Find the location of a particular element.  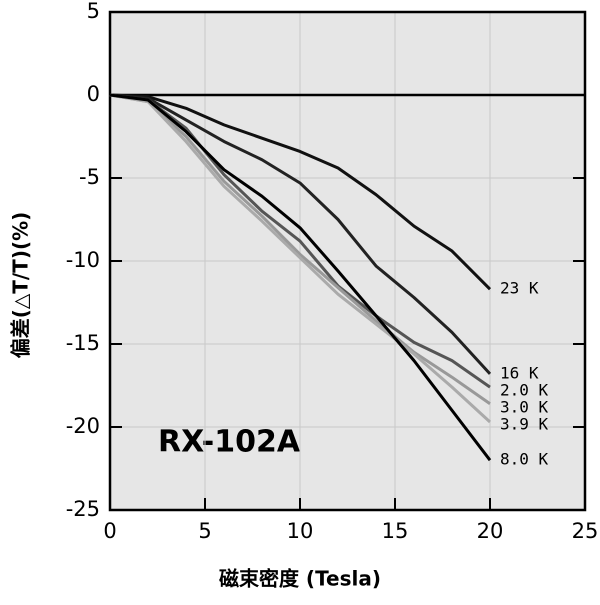

x-tick-label: 10 is located at coordinates (300, 531).